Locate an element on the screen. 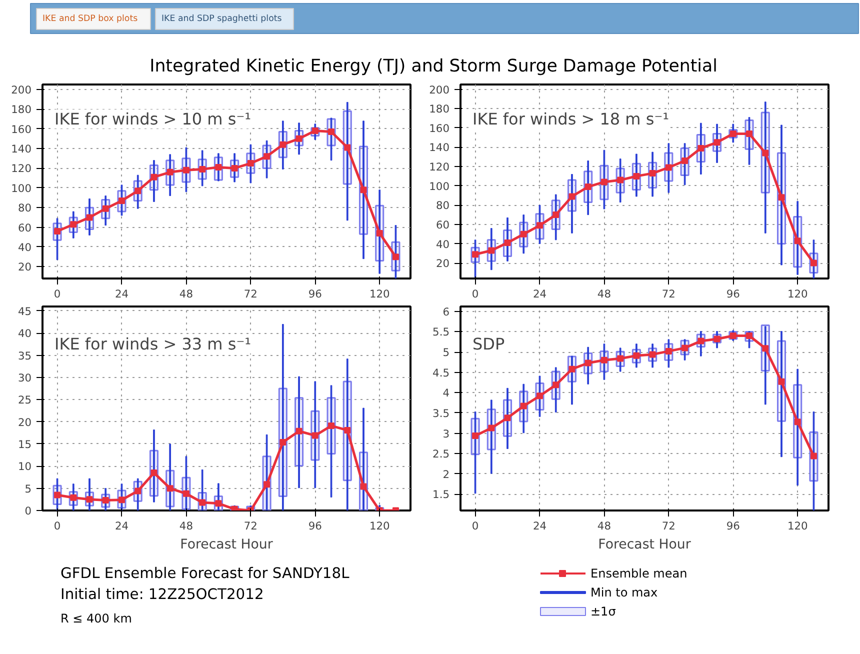 The height and width of the screenshot is (654, 860). y-tick-label: 4 is located at coordinates (446, 393).